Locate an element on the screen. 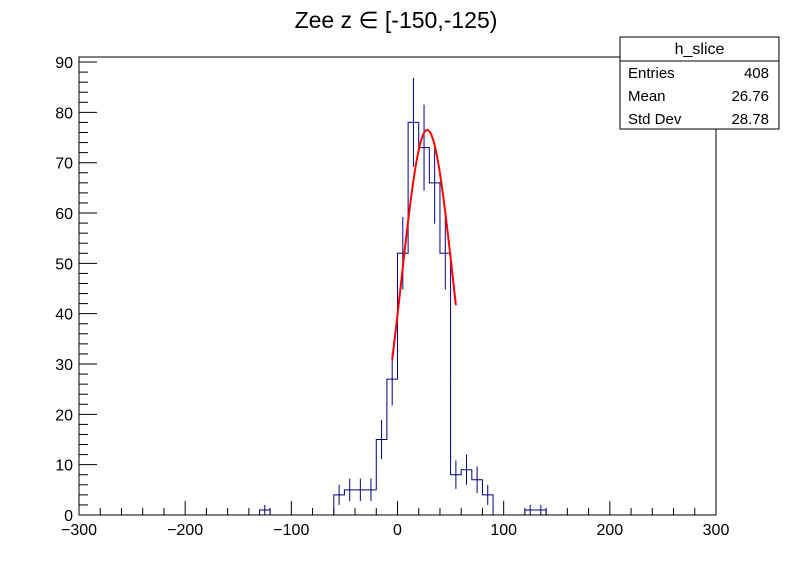  stats-box-title: h_slice is located at coordinates (700, 49).